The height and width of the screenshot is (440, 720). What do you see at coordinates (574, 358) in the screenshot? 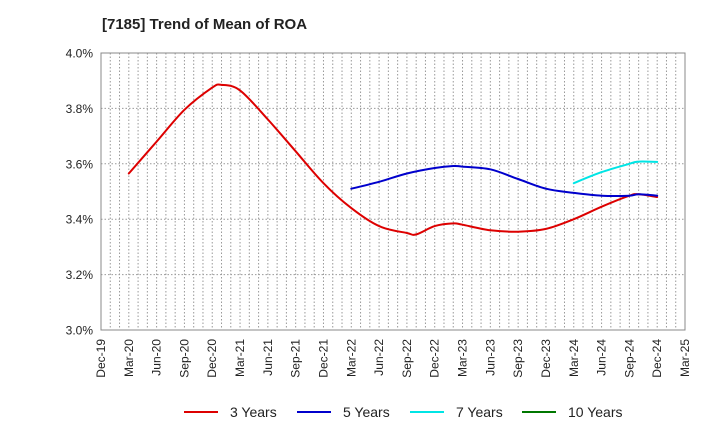
I see `x-tick-label: Mar-24` at bounding box center [574, 358].